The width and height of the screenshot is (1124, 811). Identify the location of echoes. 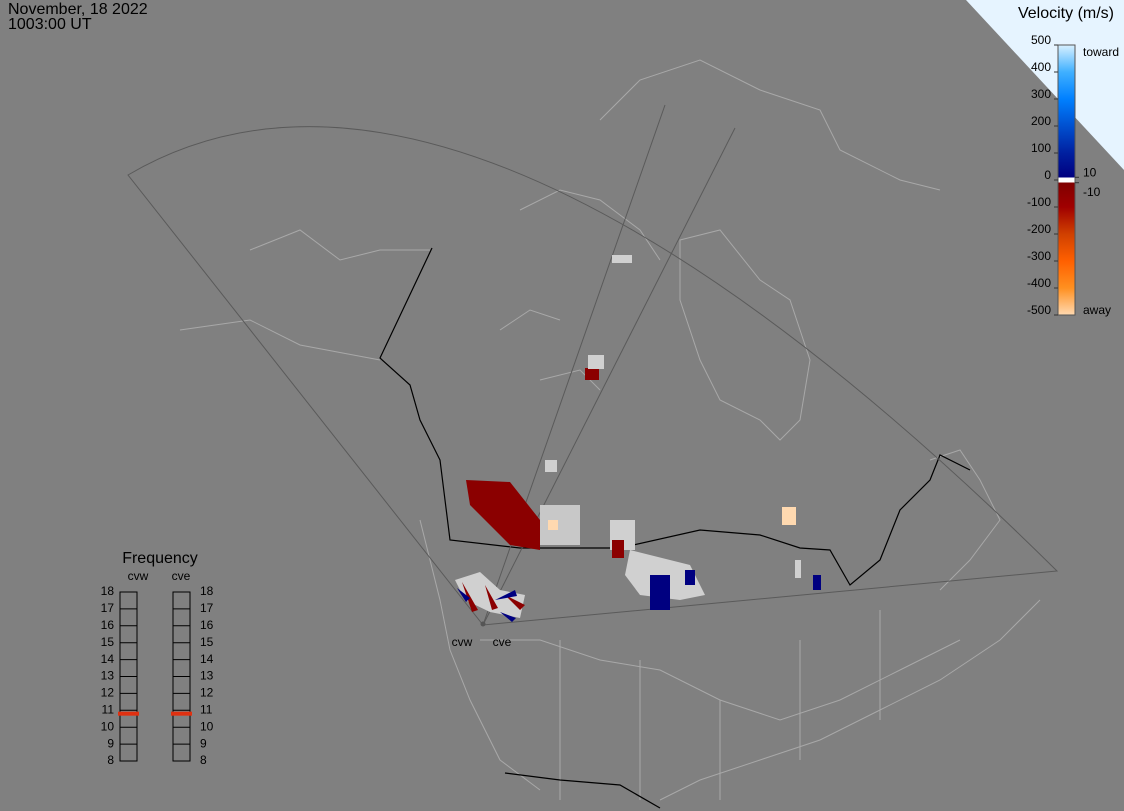
(638, 441).